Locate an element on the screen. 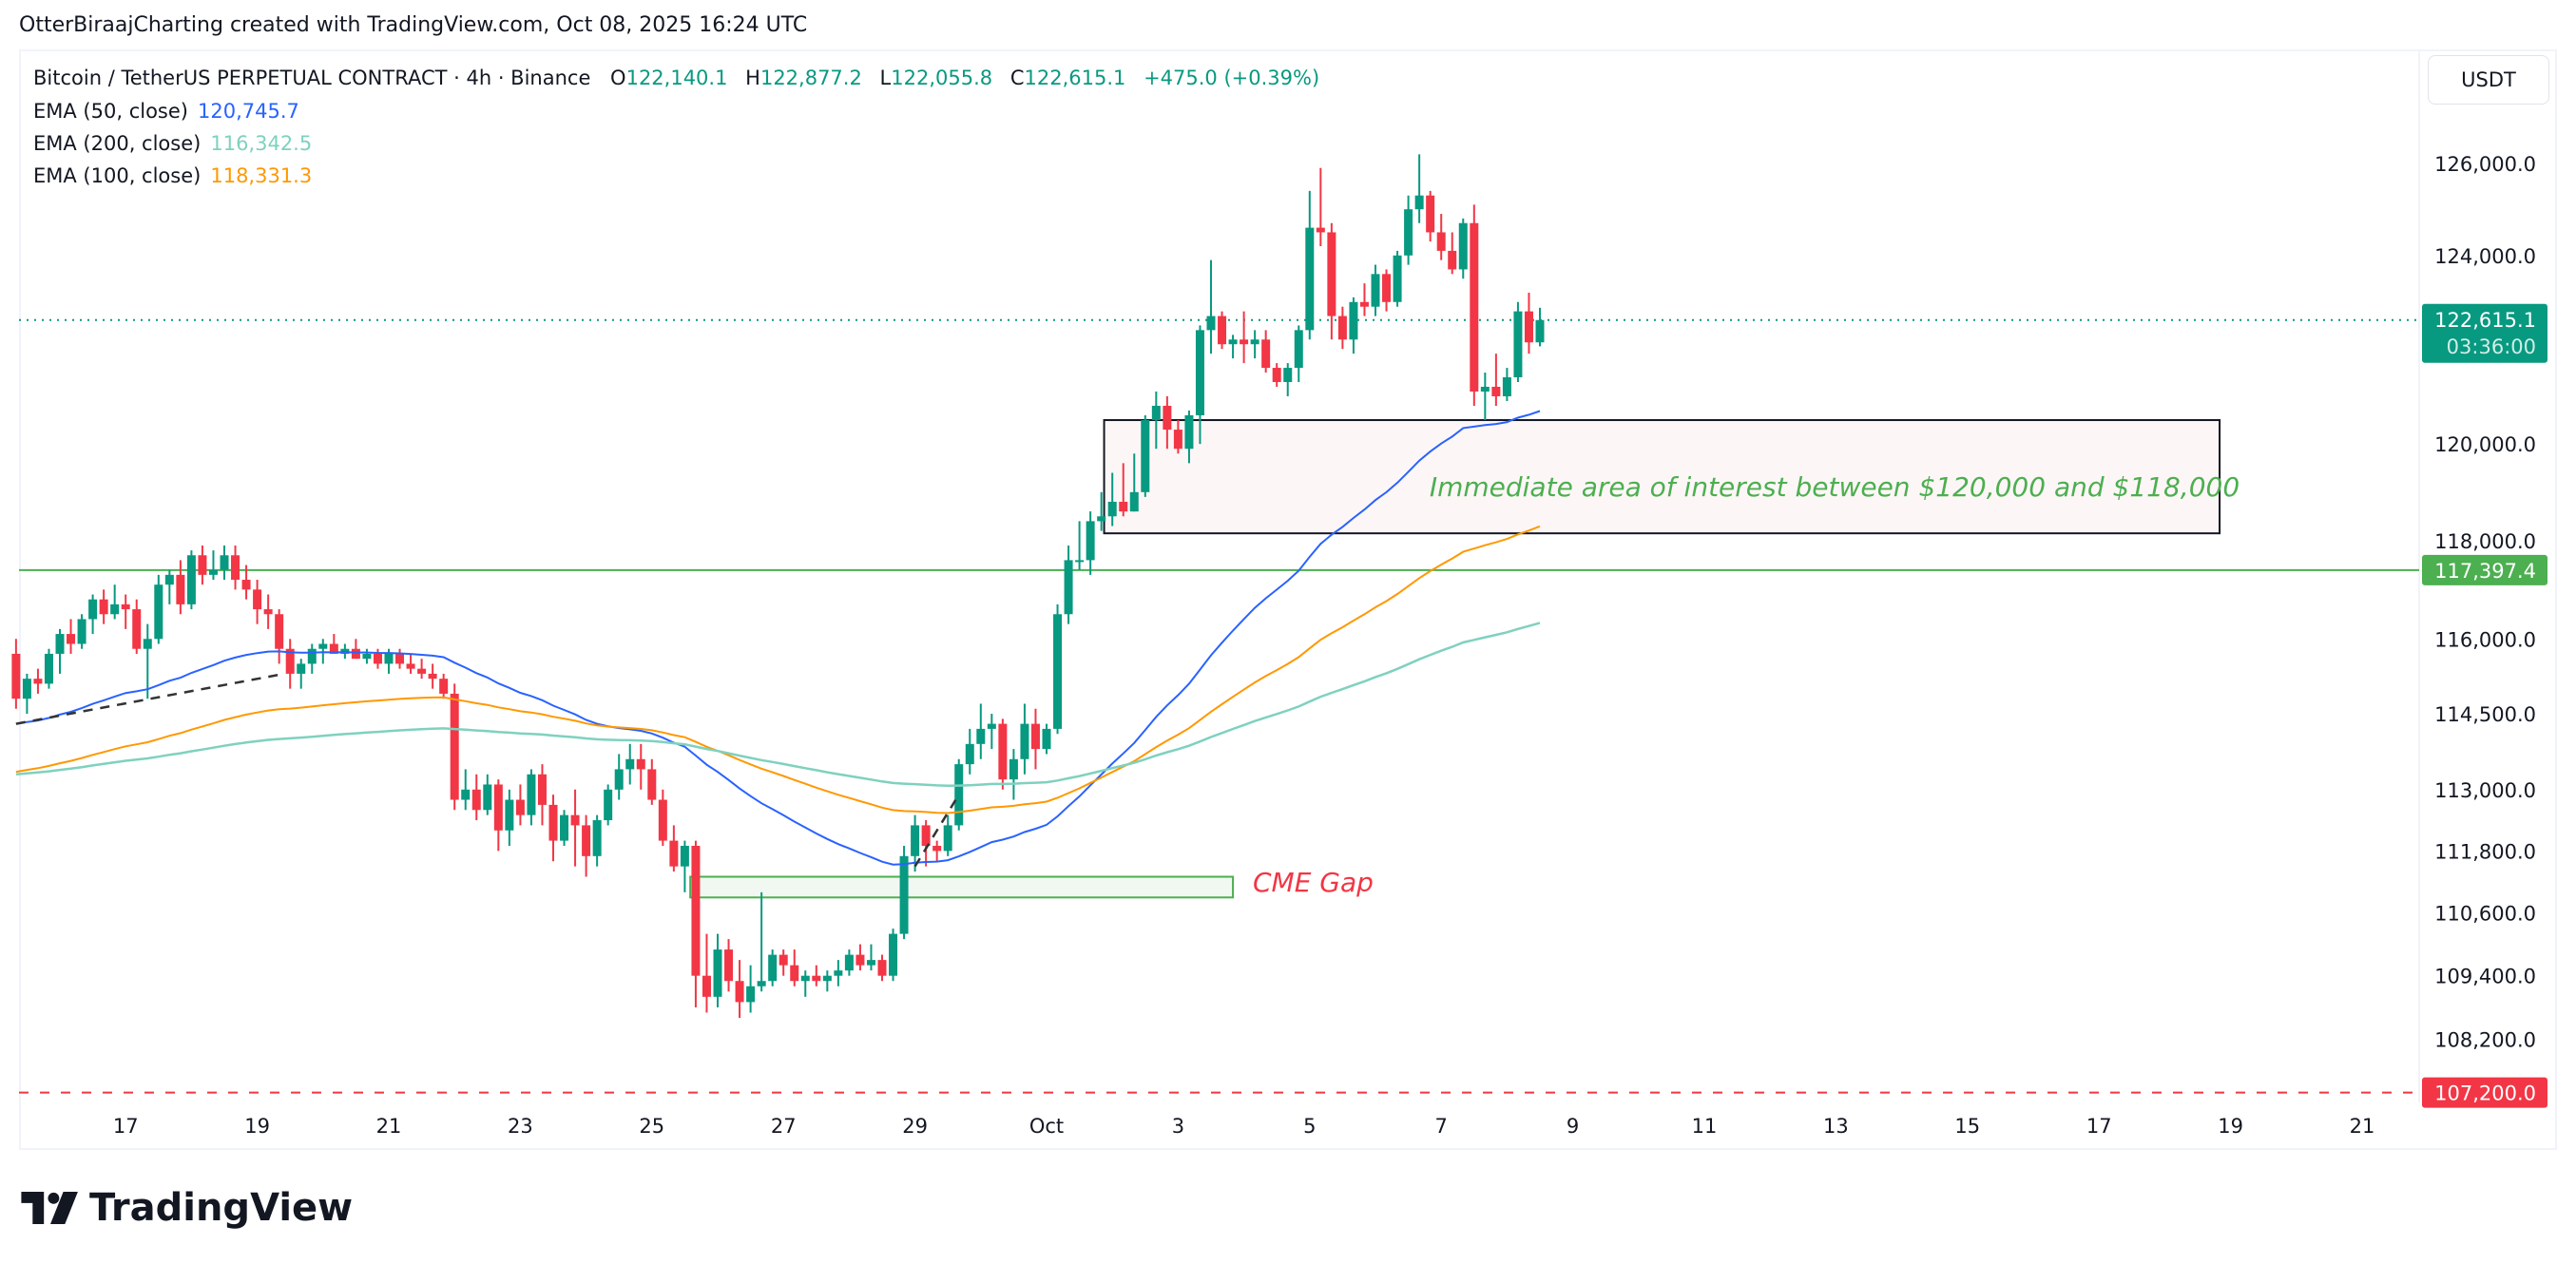  trend-line is located at coordinates (936, 831).